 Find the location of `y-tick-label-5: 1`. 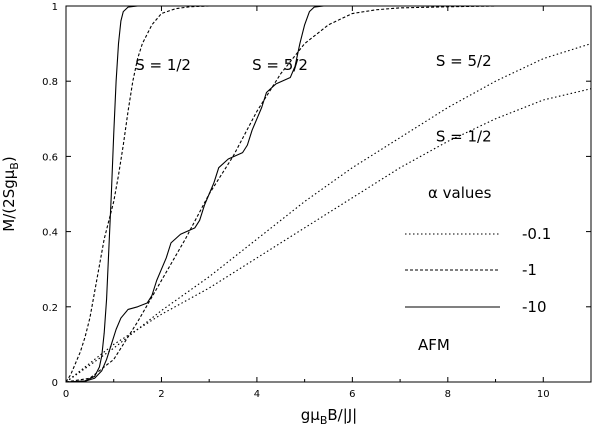

y-tick-label-5: 1 is located at coordinates (55, 7).